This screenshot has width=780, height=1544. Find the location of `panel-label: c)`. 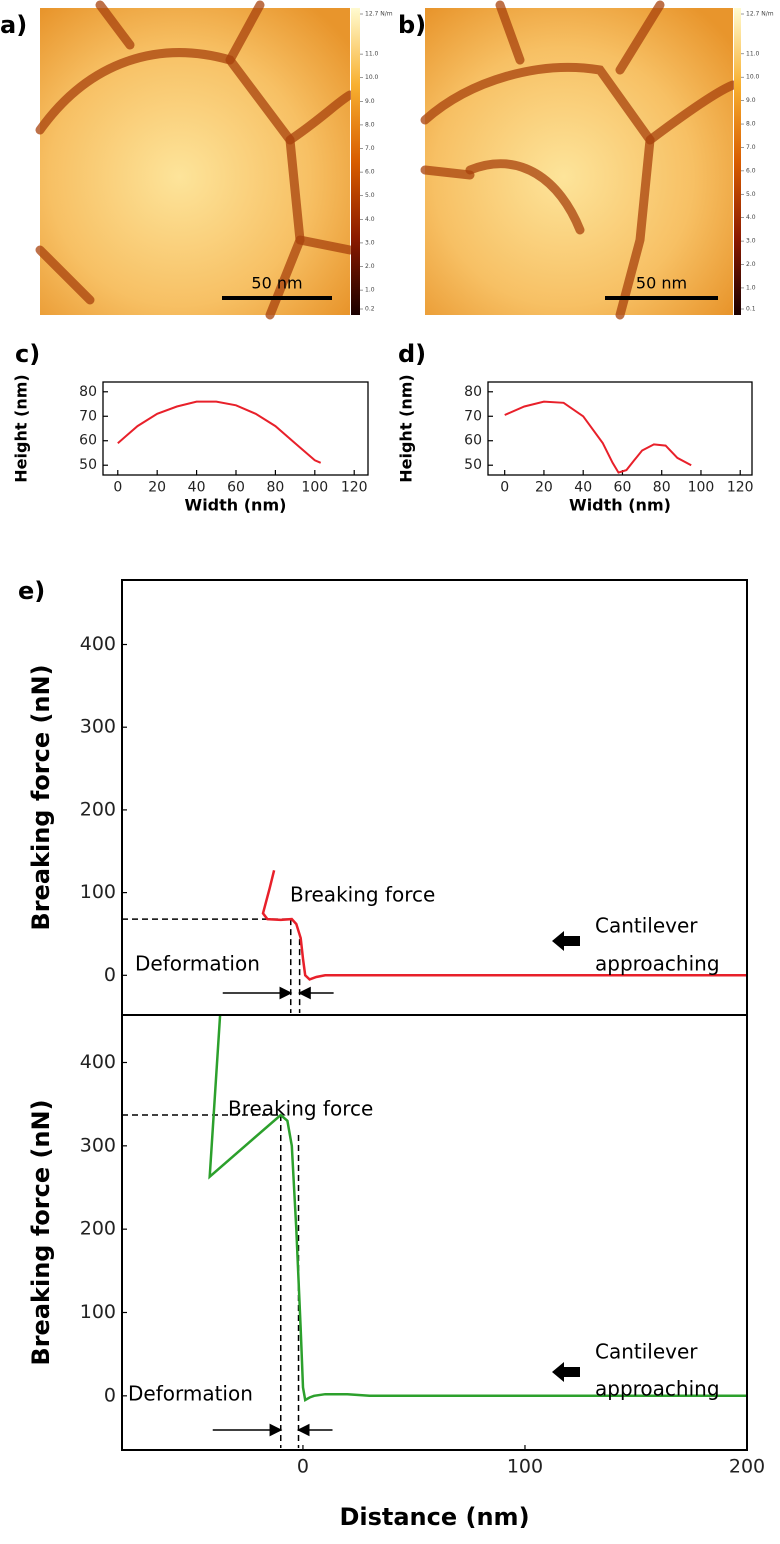

panel-label: c) is located at coordinates (27, 354).